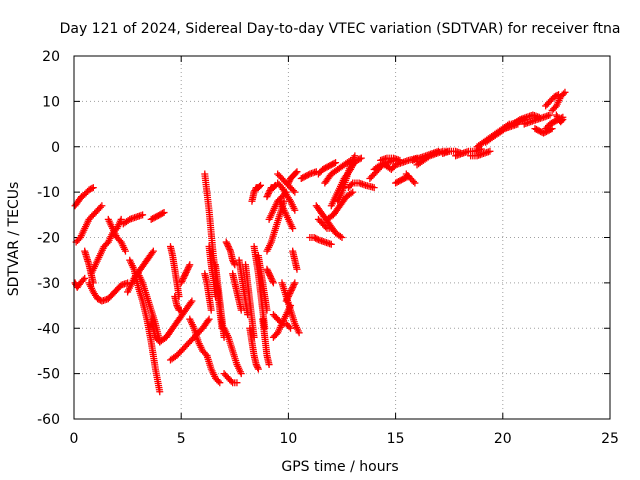 The image size is (640, 480). I want to click on y-tick-label: -50, so click(48, 375).